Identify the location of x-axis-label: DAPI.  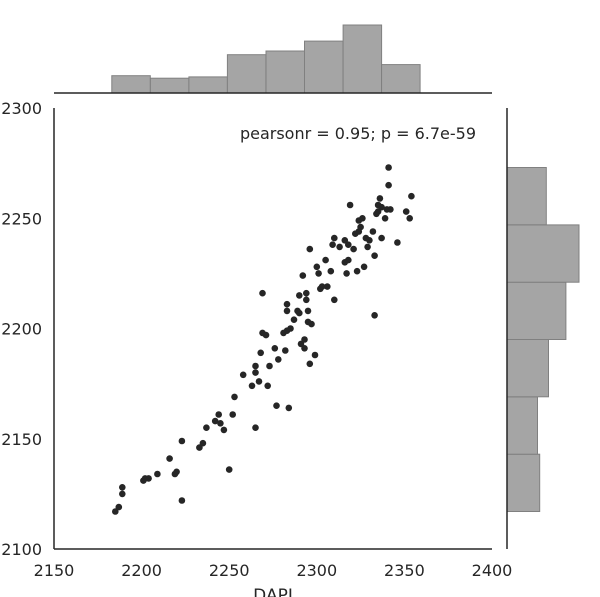
(273, 591).